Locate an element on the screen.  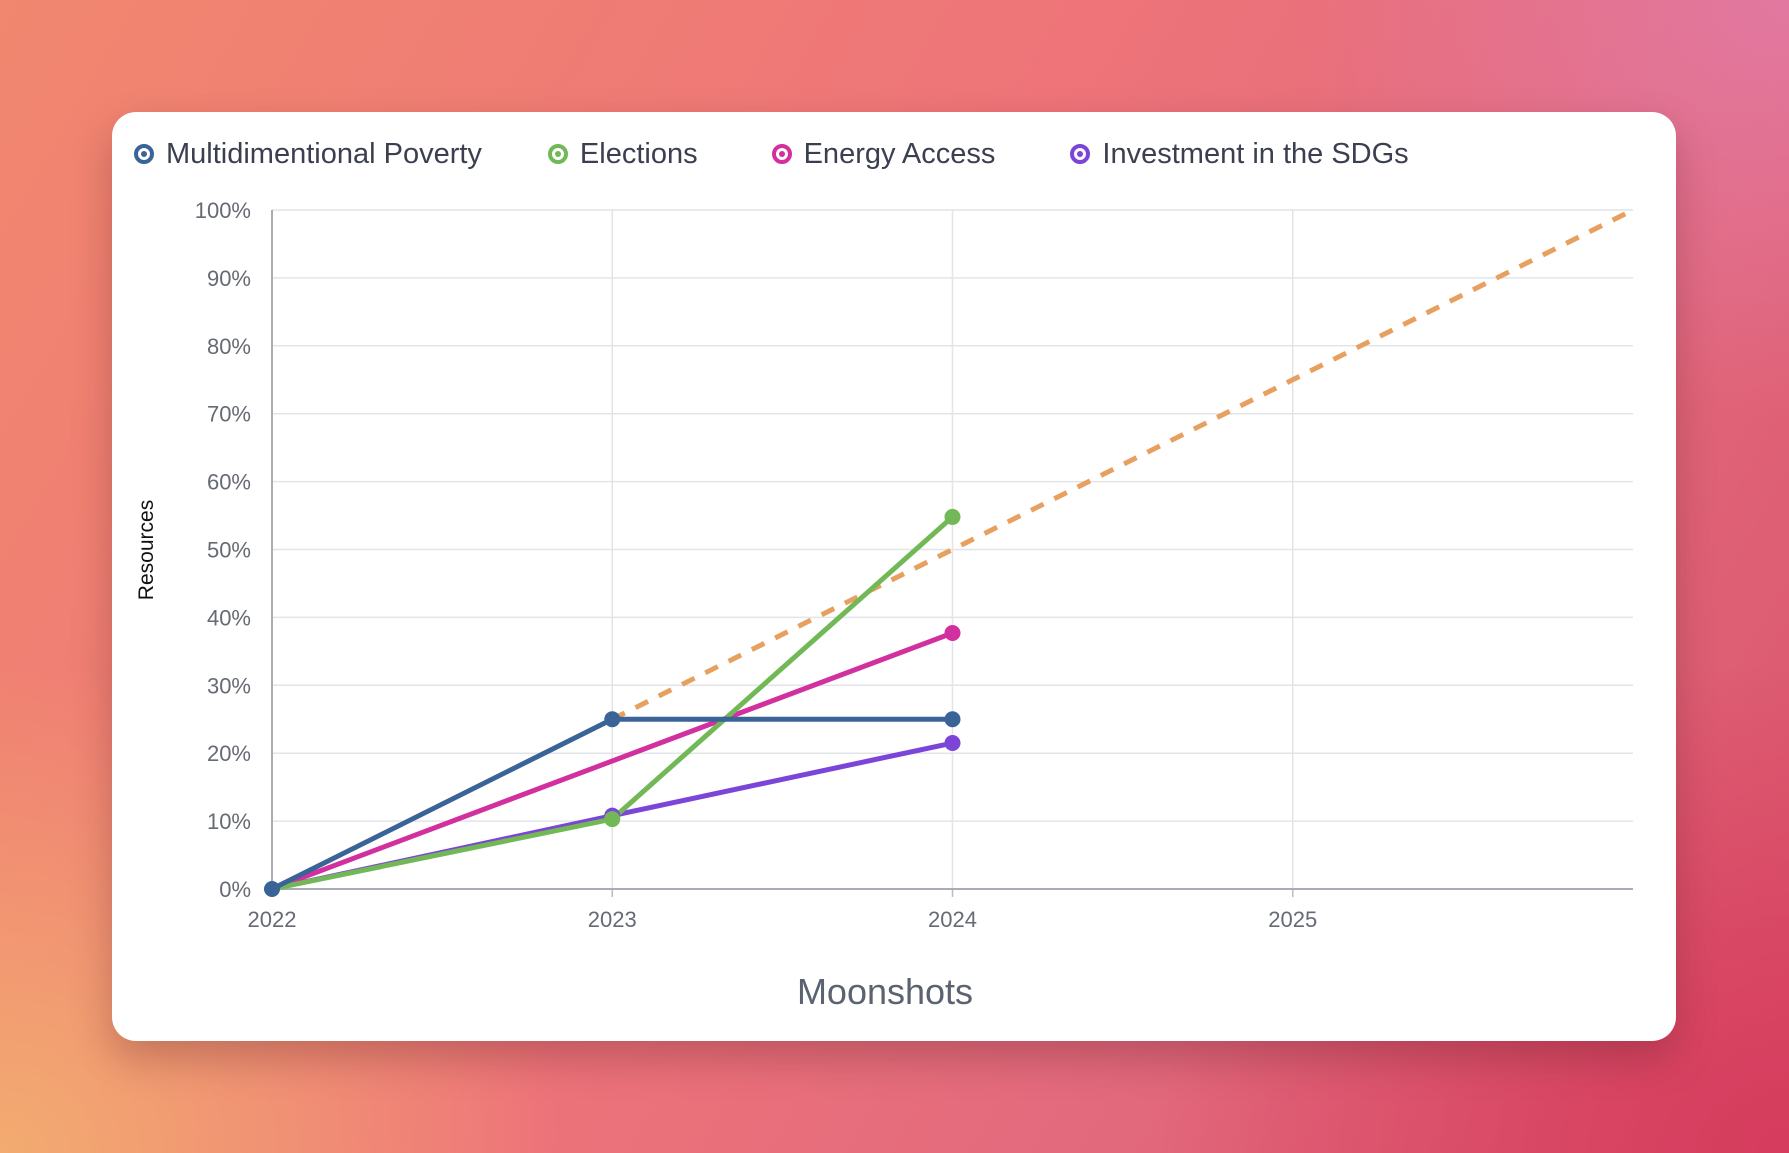
y-tick-label: 100% is located at coordinates (223, 210).